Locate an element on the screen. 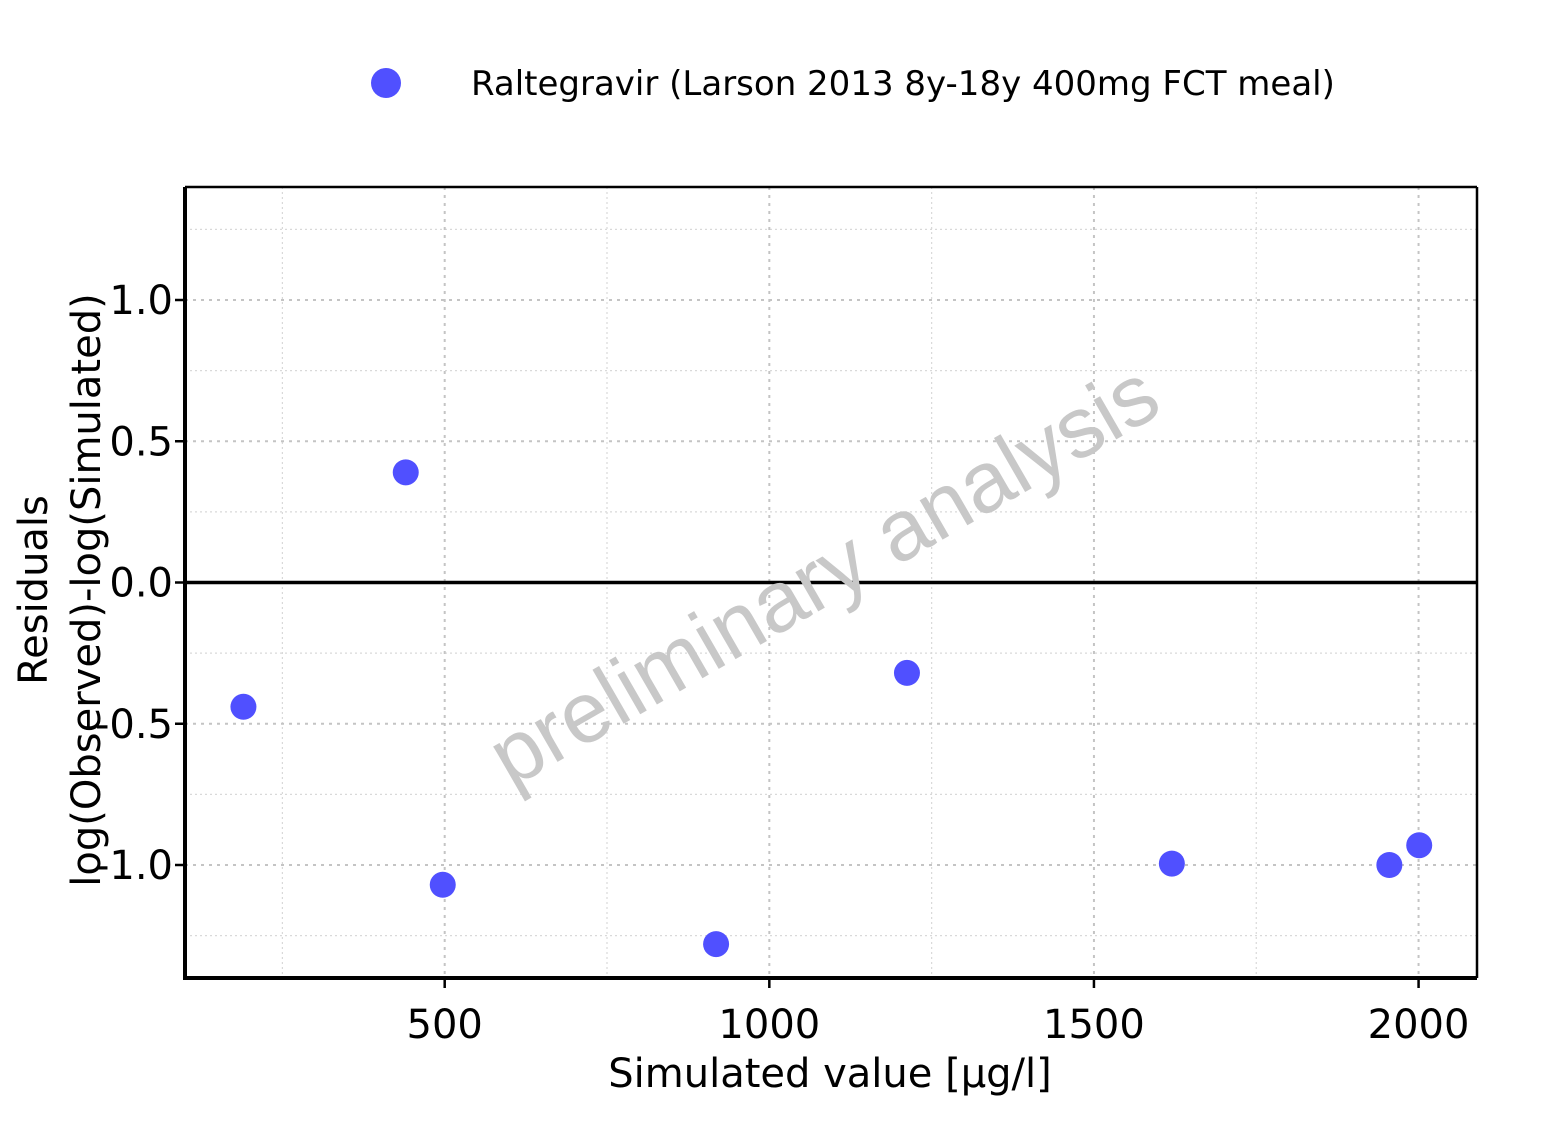 The width and height of the screenshot is (1562, 1140). y-tick-label: 0.0 is located at coordinates (141, 584).